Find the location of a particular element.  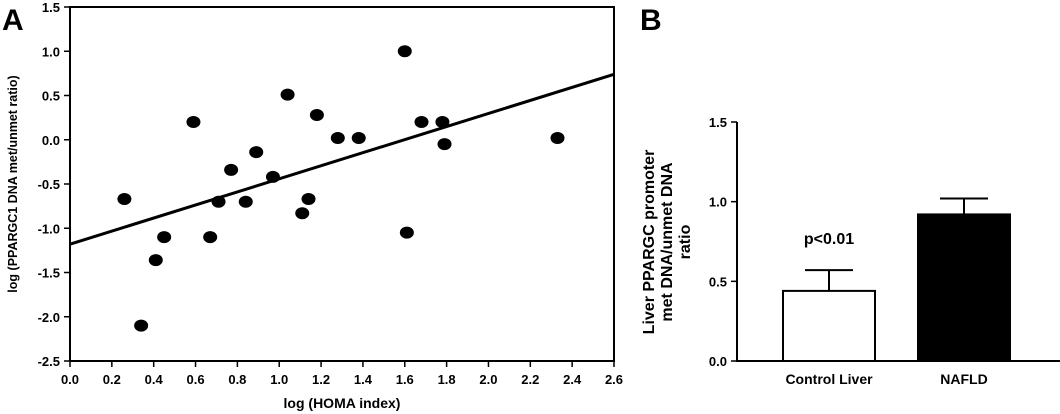

x-tick-label: 0.2 is located at coordinates (112, 379).